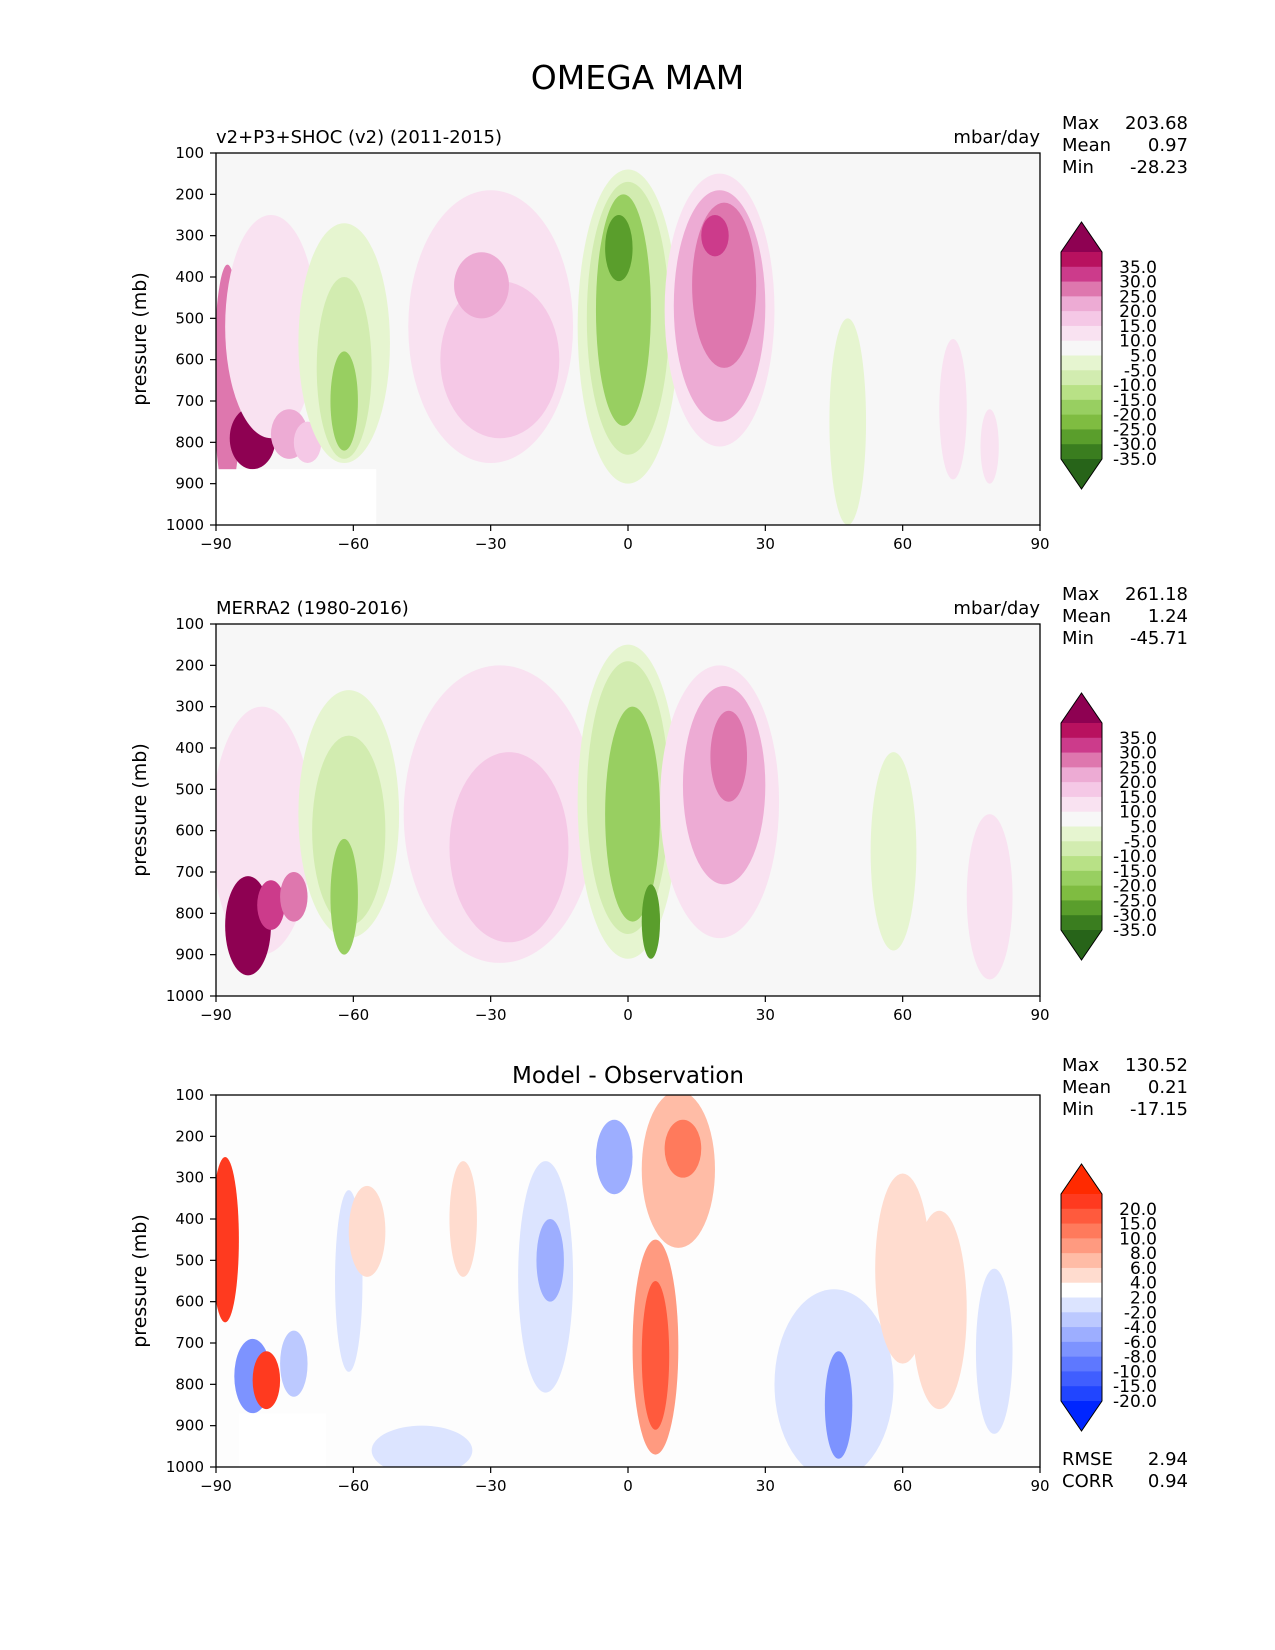 Image resolution: width=1275 pixels, height=1650 pixels. What do you see at coordinates (1135, 445) in the screenshot?
I see `colorbar-tick-label: -30.0` at bounding box center [1135, 445].